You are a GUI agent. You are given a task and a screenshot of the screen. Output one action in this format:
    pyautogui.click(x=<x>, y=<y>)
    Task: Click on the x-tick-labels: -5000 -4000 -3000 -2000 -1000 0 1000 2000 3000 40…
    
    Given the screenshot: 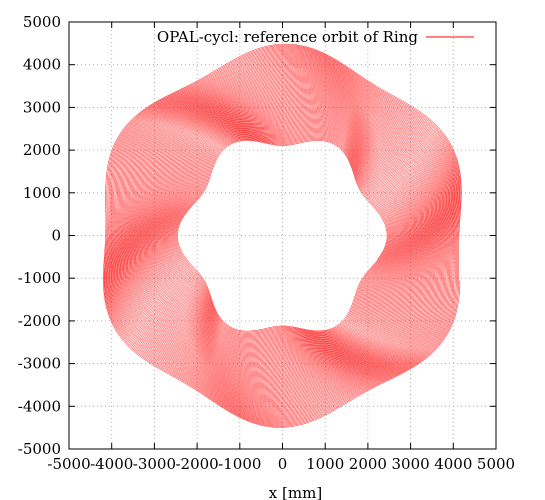 What is the action you would take?
    pyautogui.click(x=281, y=464)
    